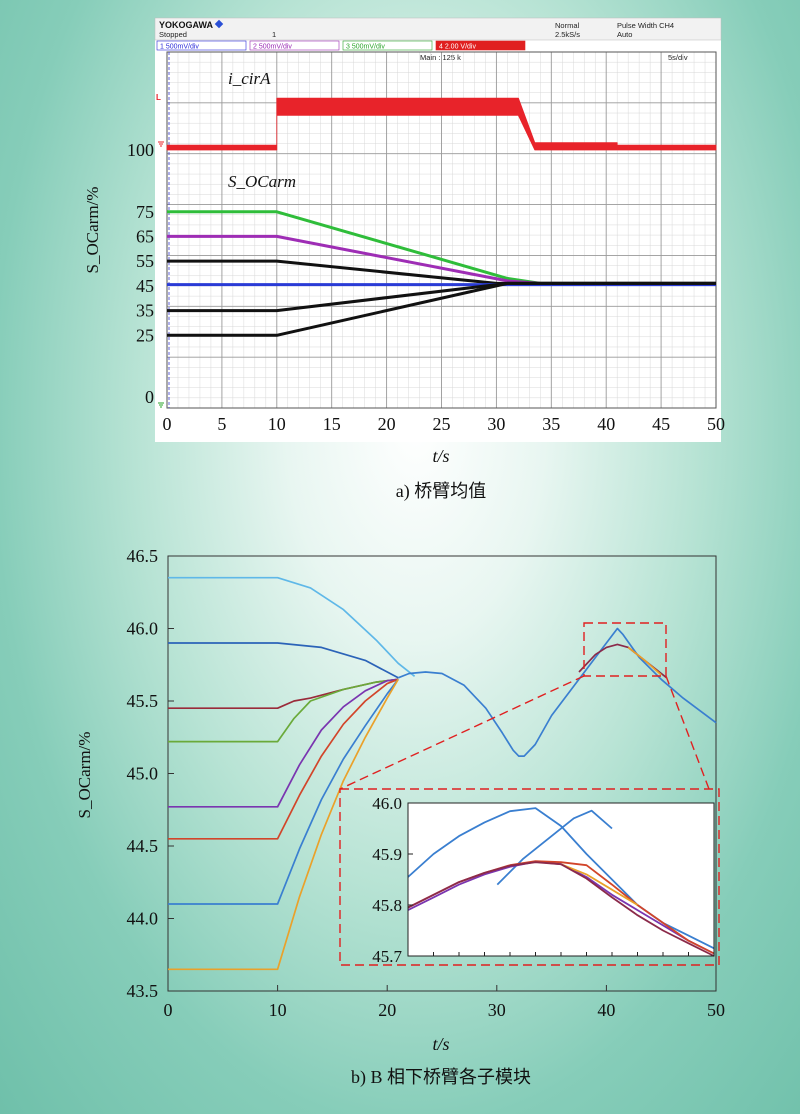 Image resolution: width=800 pixels, height=1114 pixels. What do you see at coordinates (497, 1010) in the screenshot?
I see `plot-b-xtick-30: 30` at bounding box center [497, 1010].